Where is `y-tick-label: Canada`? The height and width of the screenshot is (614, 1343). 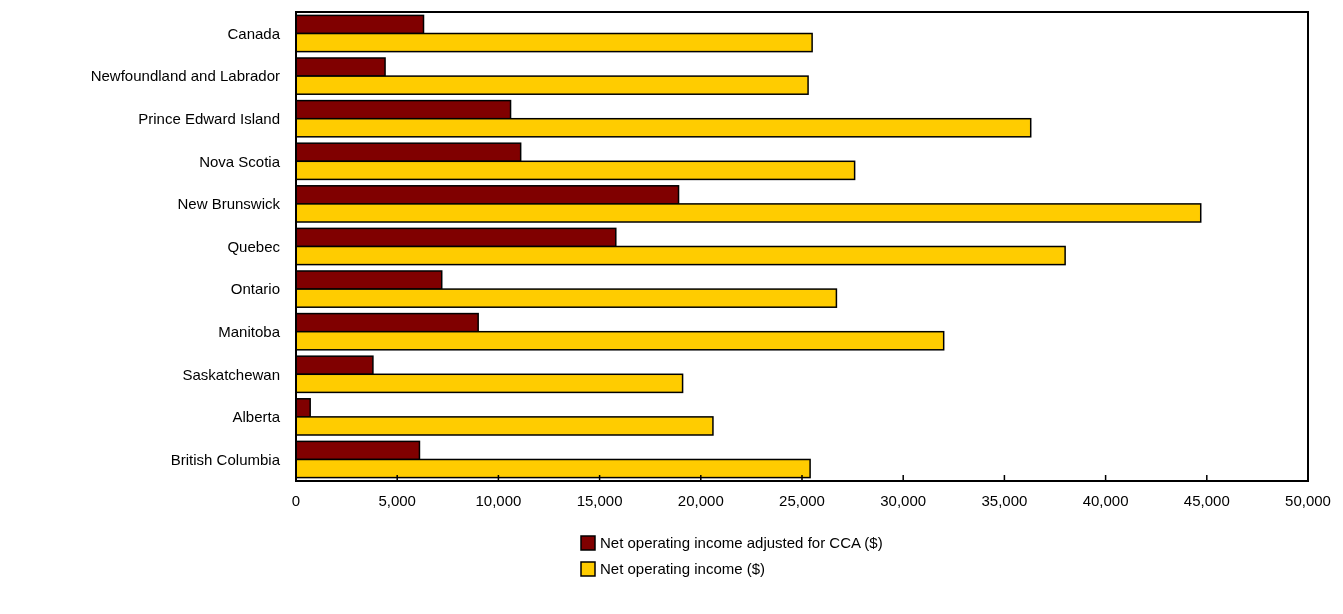 y-tick-label: Canada is located at coordinates (254, 33).